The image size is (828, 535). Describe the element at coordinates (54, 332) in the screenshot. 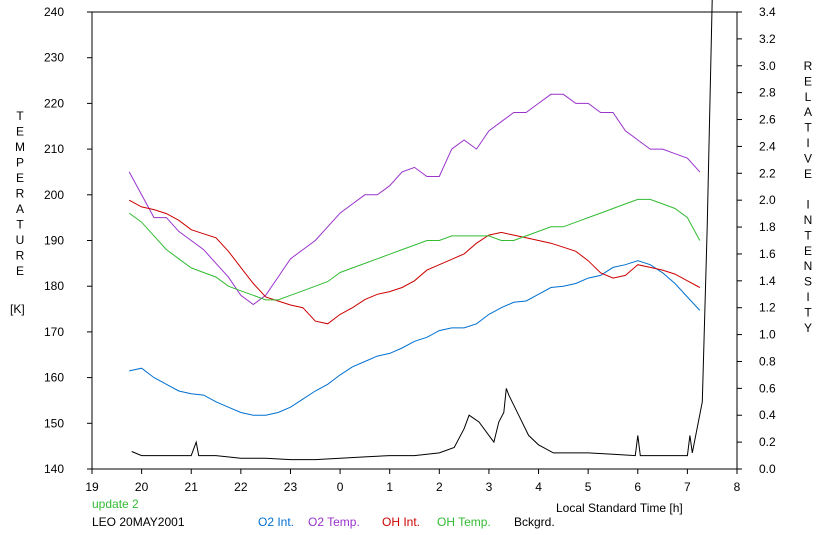

I see `y-left-tick-label: 170` at that location.